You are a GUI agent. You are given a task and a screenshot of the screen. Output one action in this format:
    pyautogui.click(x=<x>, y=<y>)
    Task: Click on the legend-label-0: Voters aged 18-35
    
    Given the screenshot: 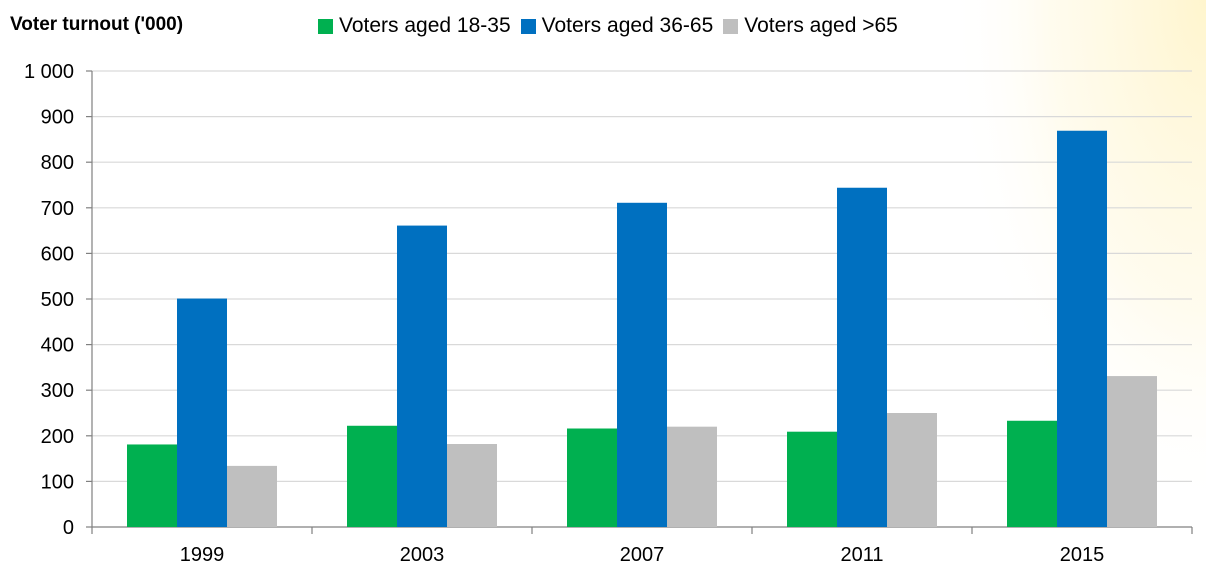 What is the action you would take?
    pyautogui.click(x=425, y=25)
    